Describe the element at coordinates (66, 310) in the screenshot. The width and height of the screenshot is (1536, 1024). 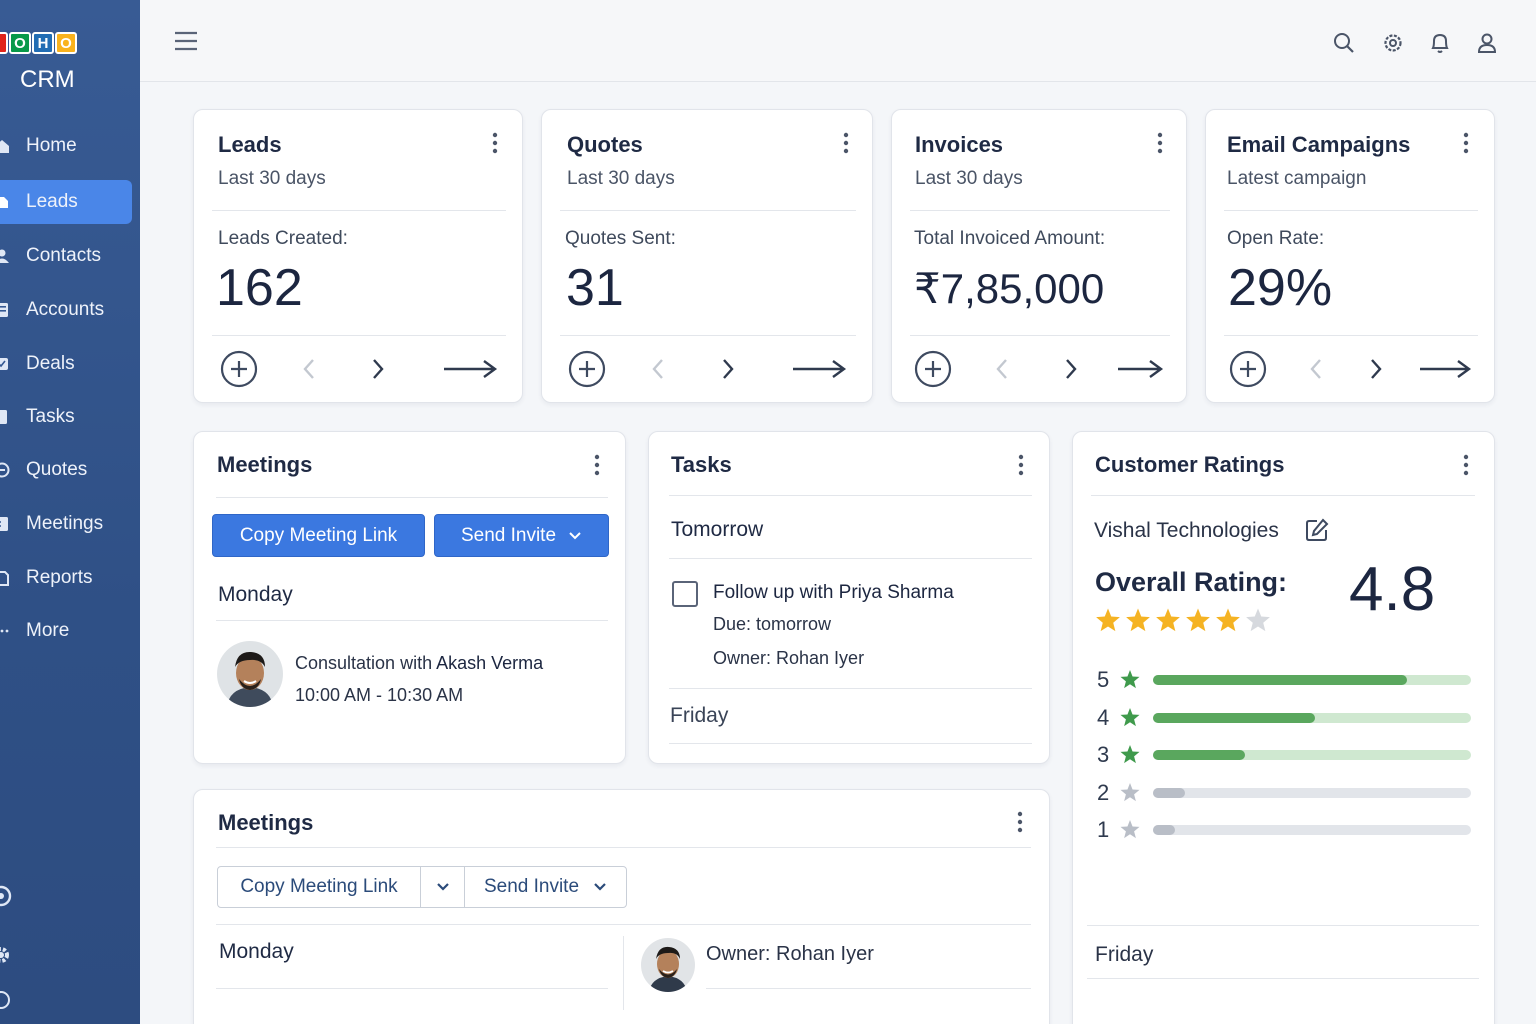
I see `sidebar-item-accounts: Accounts` at that location.